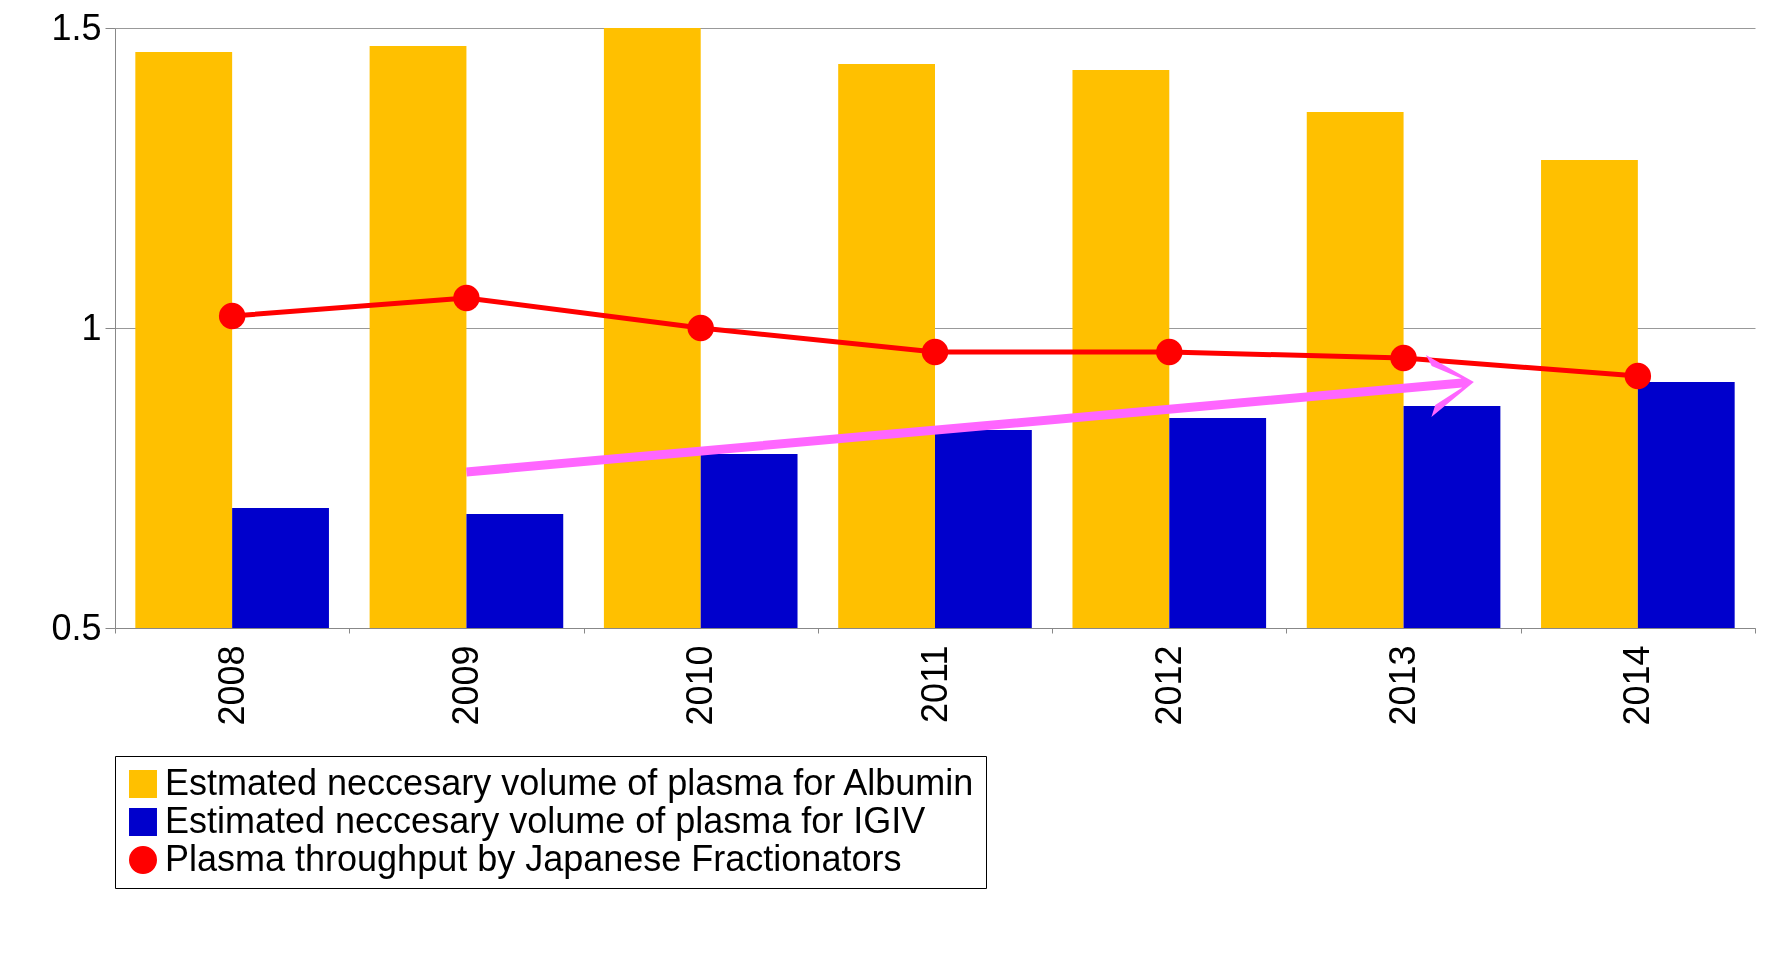 The width and height of the screenshot is (1779, 970). Describe the element at coordinates (934, 684) in the screenshot. I see `x-tick-label: 2011` at that location.